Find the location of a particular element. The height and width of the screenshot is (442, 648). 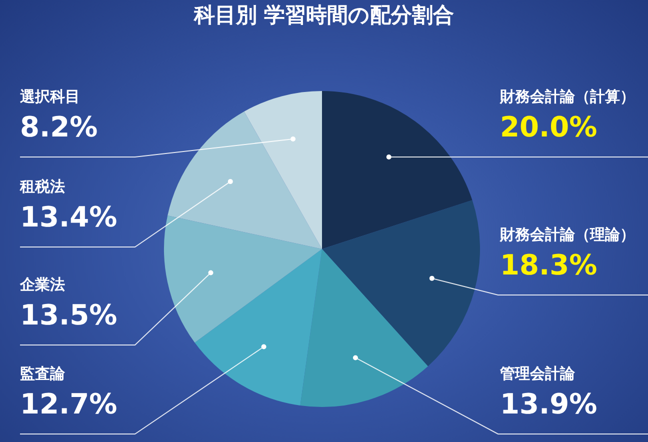

slice-label: 租税法 is located at coordinates (42, 186).